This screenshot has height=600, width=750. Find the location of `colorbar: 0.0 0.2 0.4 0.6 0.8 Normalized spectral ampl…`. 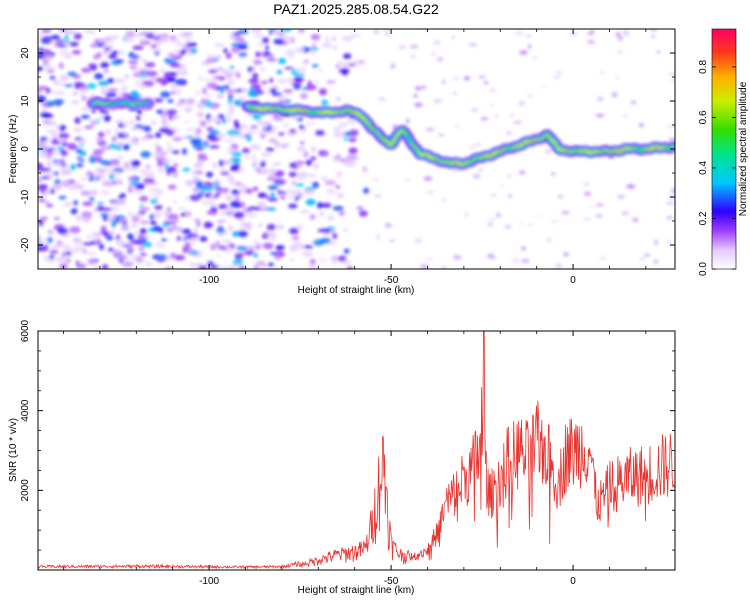

colorbar: 0.0 0.2 0.4 0.6 0.8 Normalized spectral ampl… is located at coordinates (723, 152).